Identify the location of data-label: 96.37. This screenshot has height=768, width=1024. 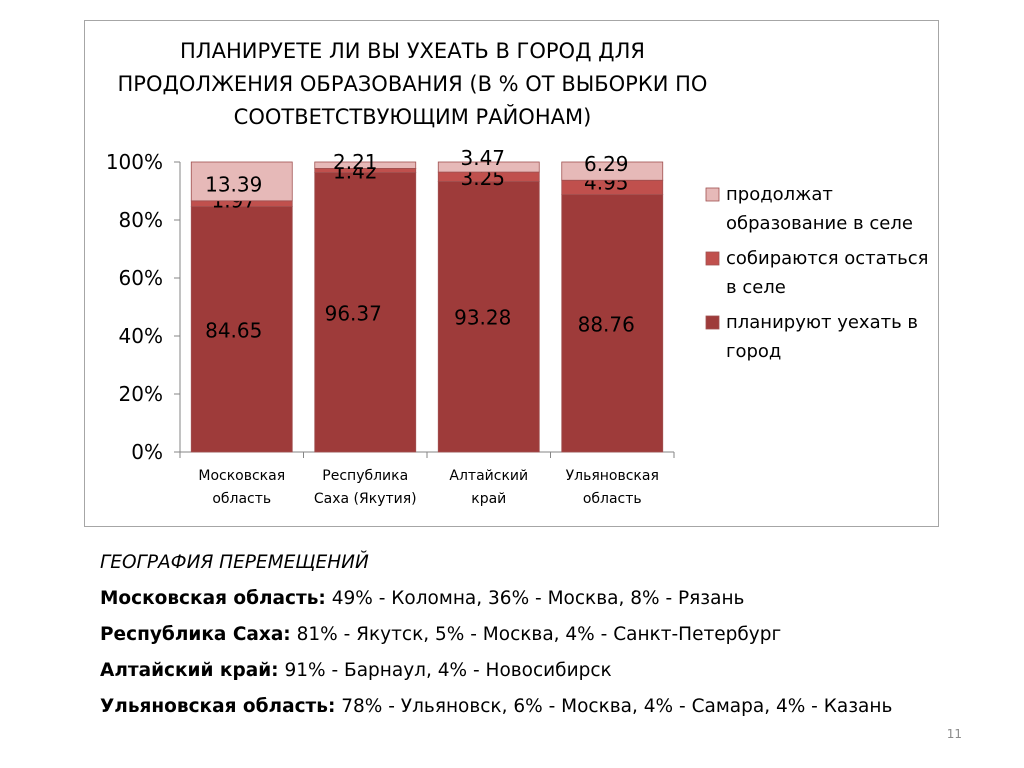
(353, 313).